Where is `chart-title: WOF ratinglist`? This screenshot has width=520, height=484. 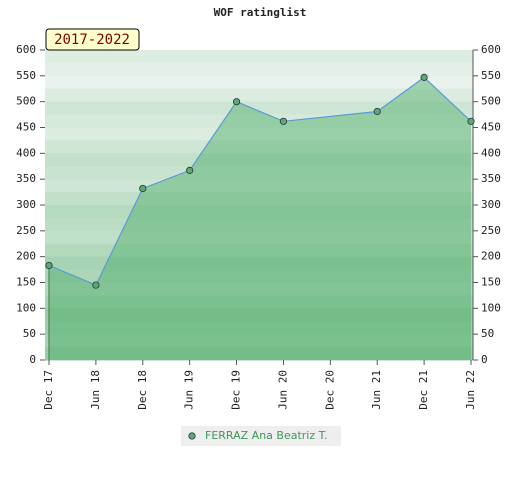 chart-title: WOF ratinglist is located at coordinates (260, 12).